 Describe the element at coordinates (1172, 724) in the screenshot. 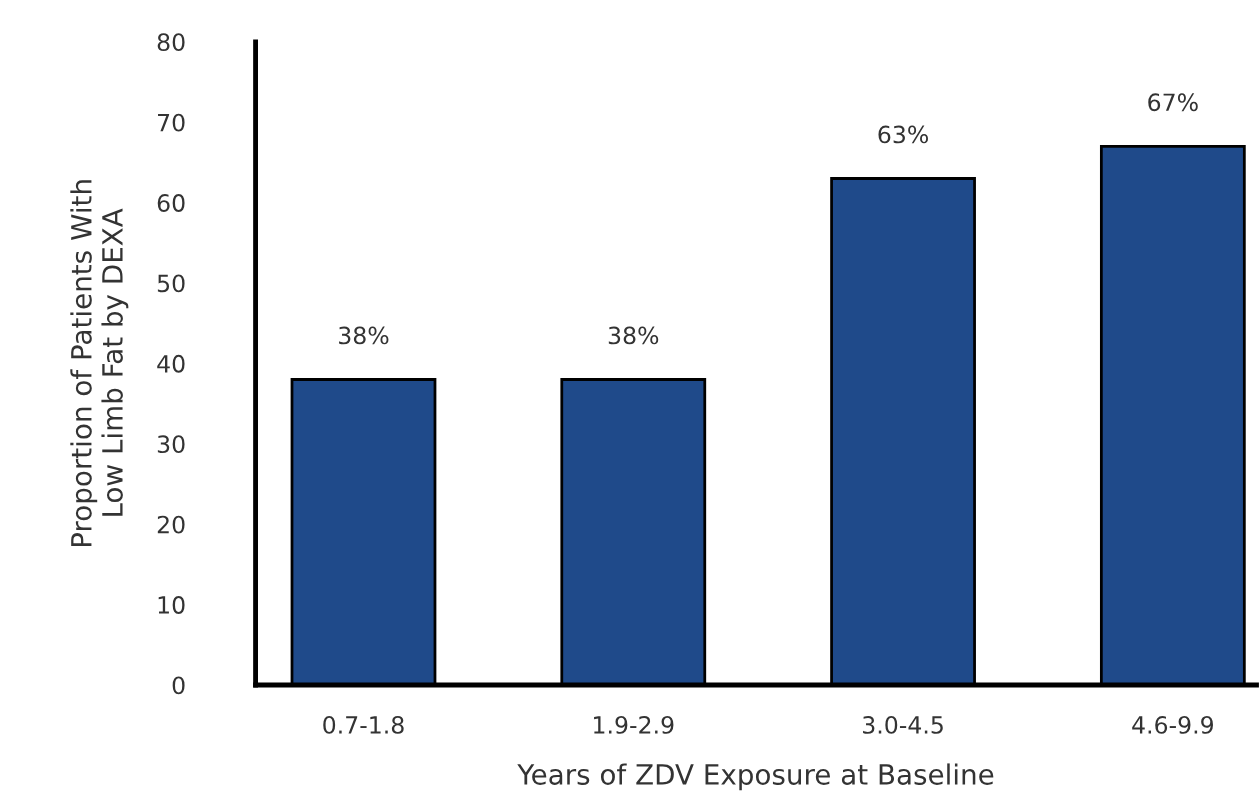

I see `x-tick-label: 4.6-9.9` at that location.